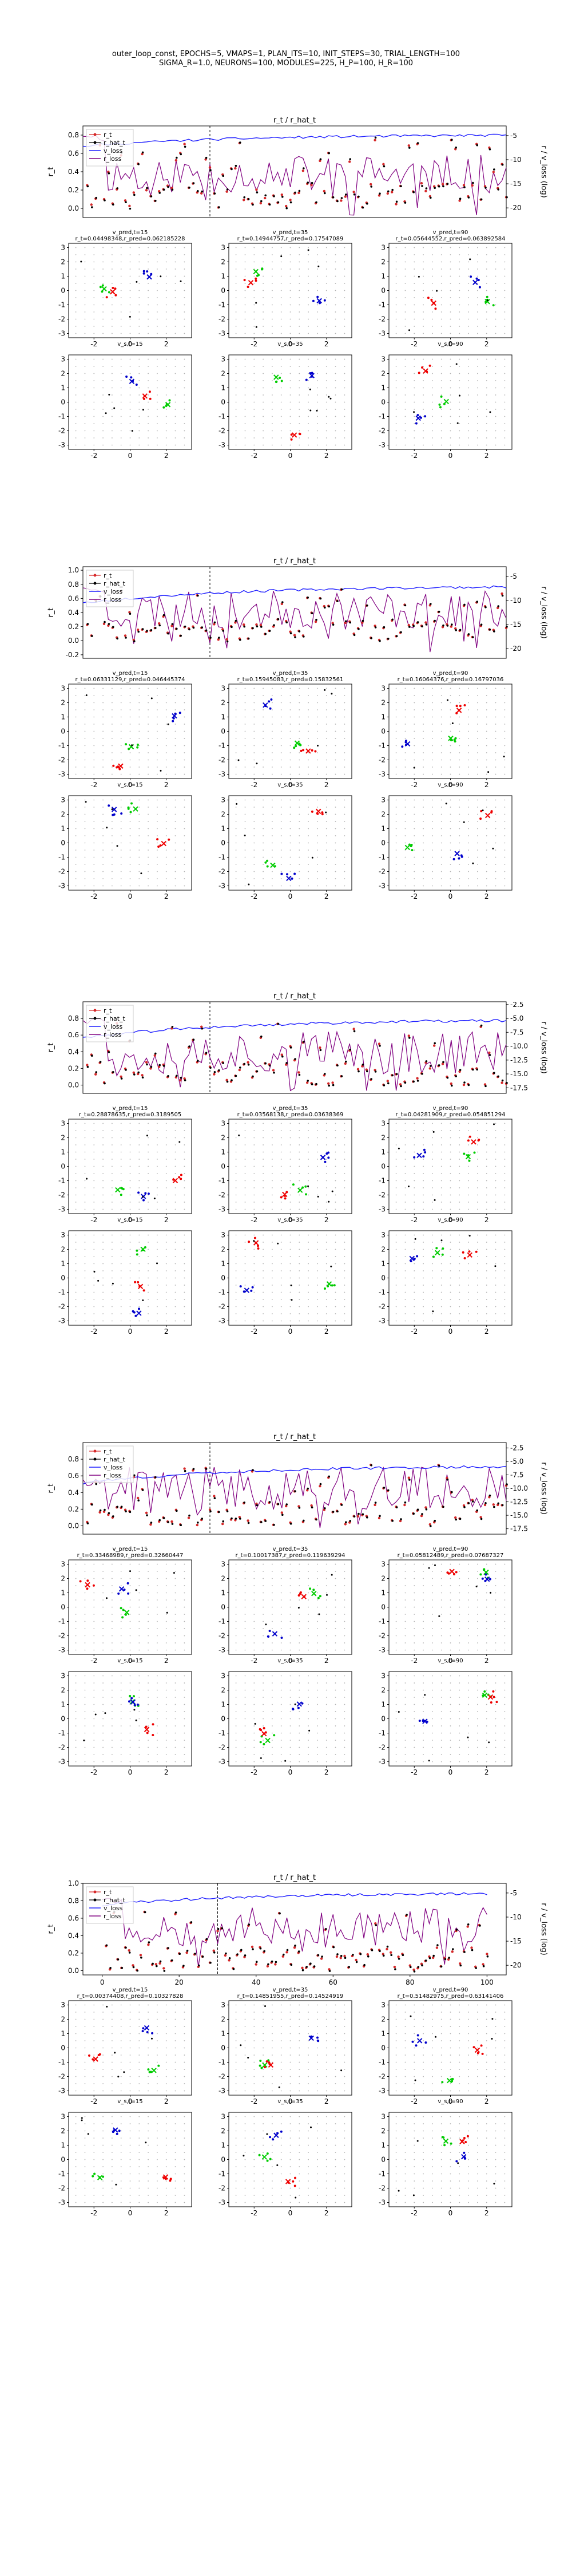  I want to click on edge-point, so click(469, 1236).